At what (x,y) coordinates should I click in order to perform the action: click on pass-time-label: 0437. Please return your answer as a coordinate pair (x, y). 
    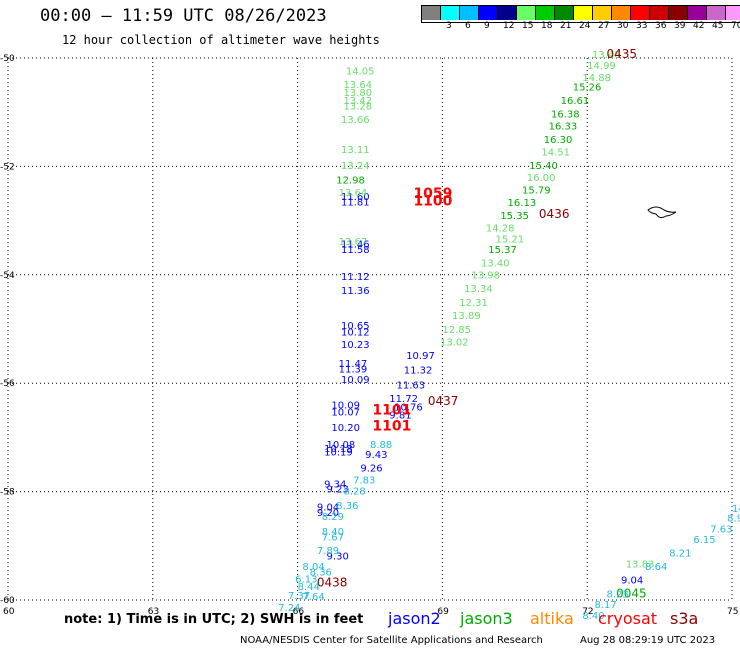
    Looking at the image, I should click on (443, 401).